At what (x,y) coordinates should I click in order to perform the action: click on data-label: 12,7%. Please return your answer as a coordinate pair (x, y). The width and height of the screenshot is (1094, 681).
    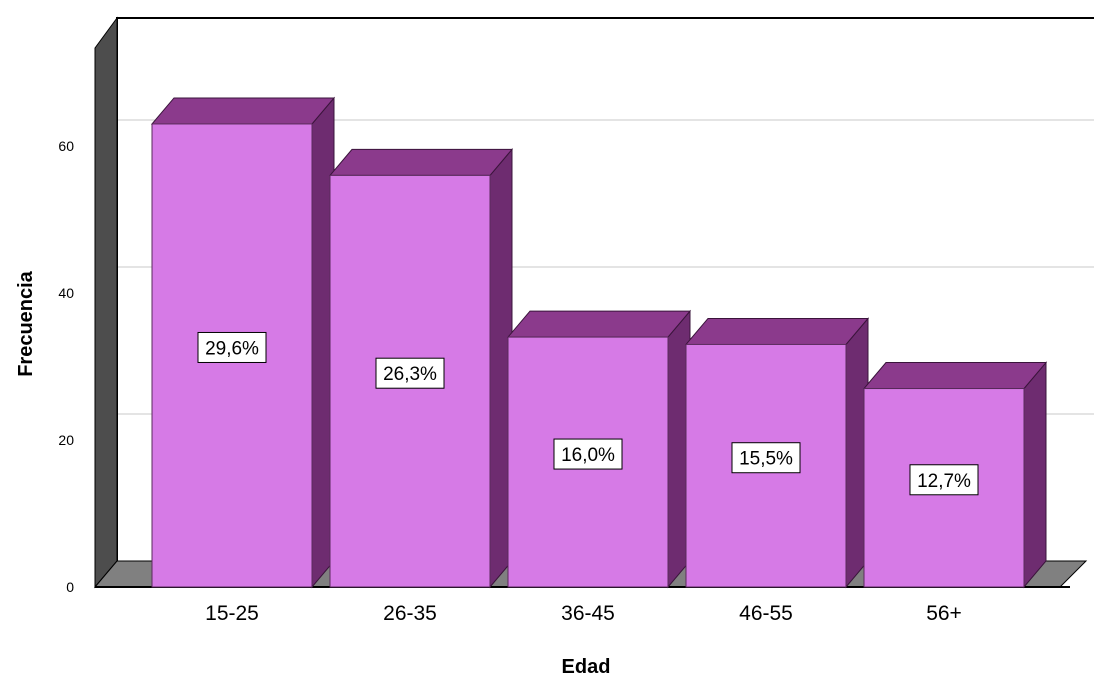
    Looking at the image, I should click on (944, 481).